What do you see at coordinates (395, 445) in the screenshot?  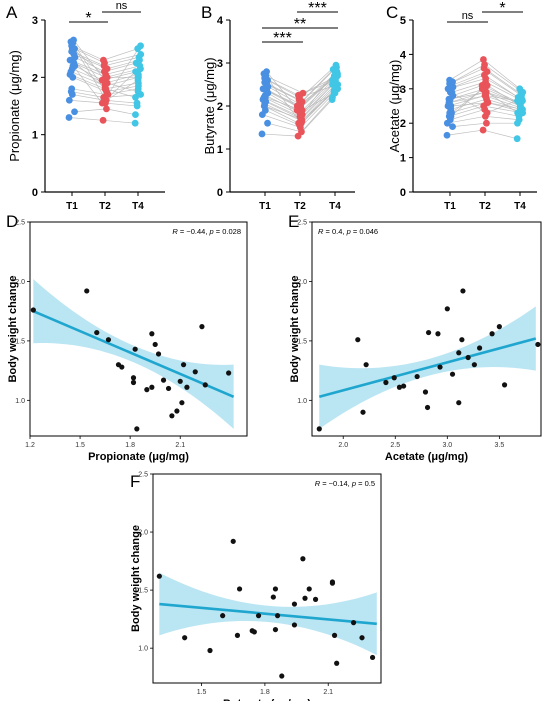 I see `x-tick-label: 2.5` at bounding box center [395, 445].